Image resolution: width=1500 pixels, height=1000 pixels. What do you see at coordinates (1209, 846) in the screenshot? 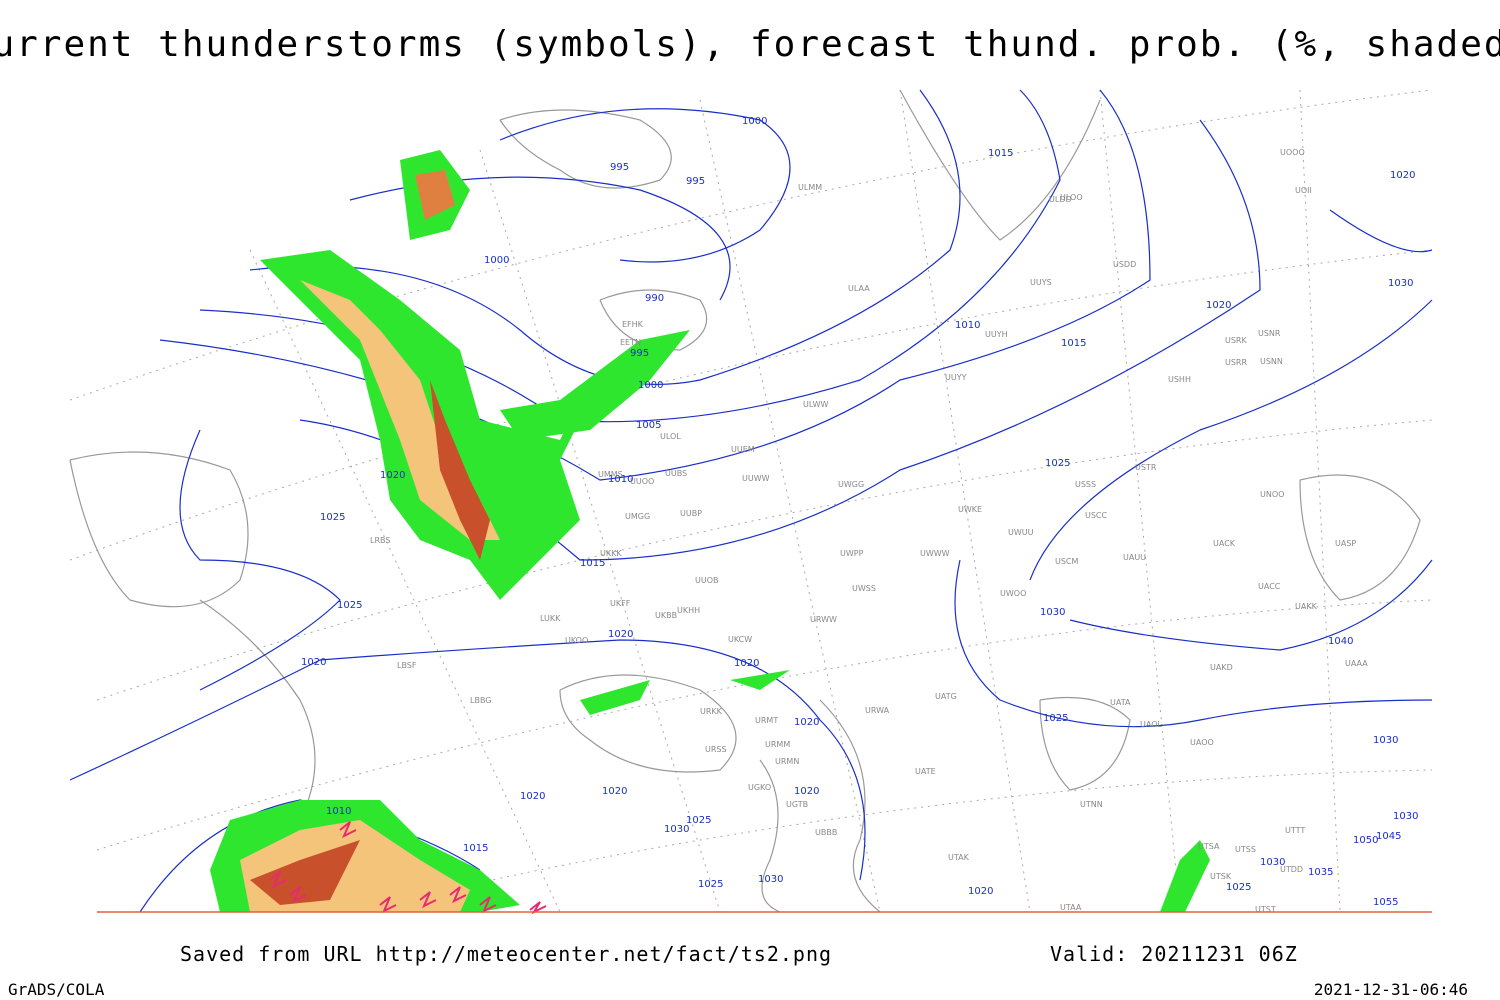
I see `station-code: UTSA` at bounding box center [1209, 846].